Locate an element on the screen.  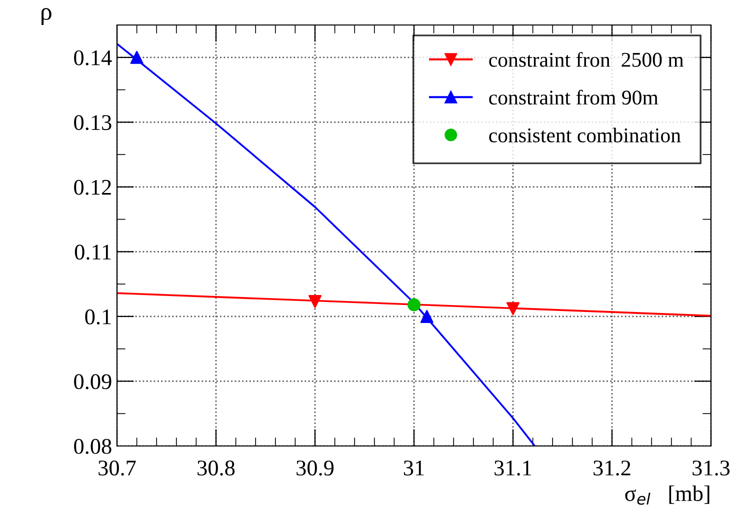
y-tick-label: 0.12 is located at coordinates (92, 187).